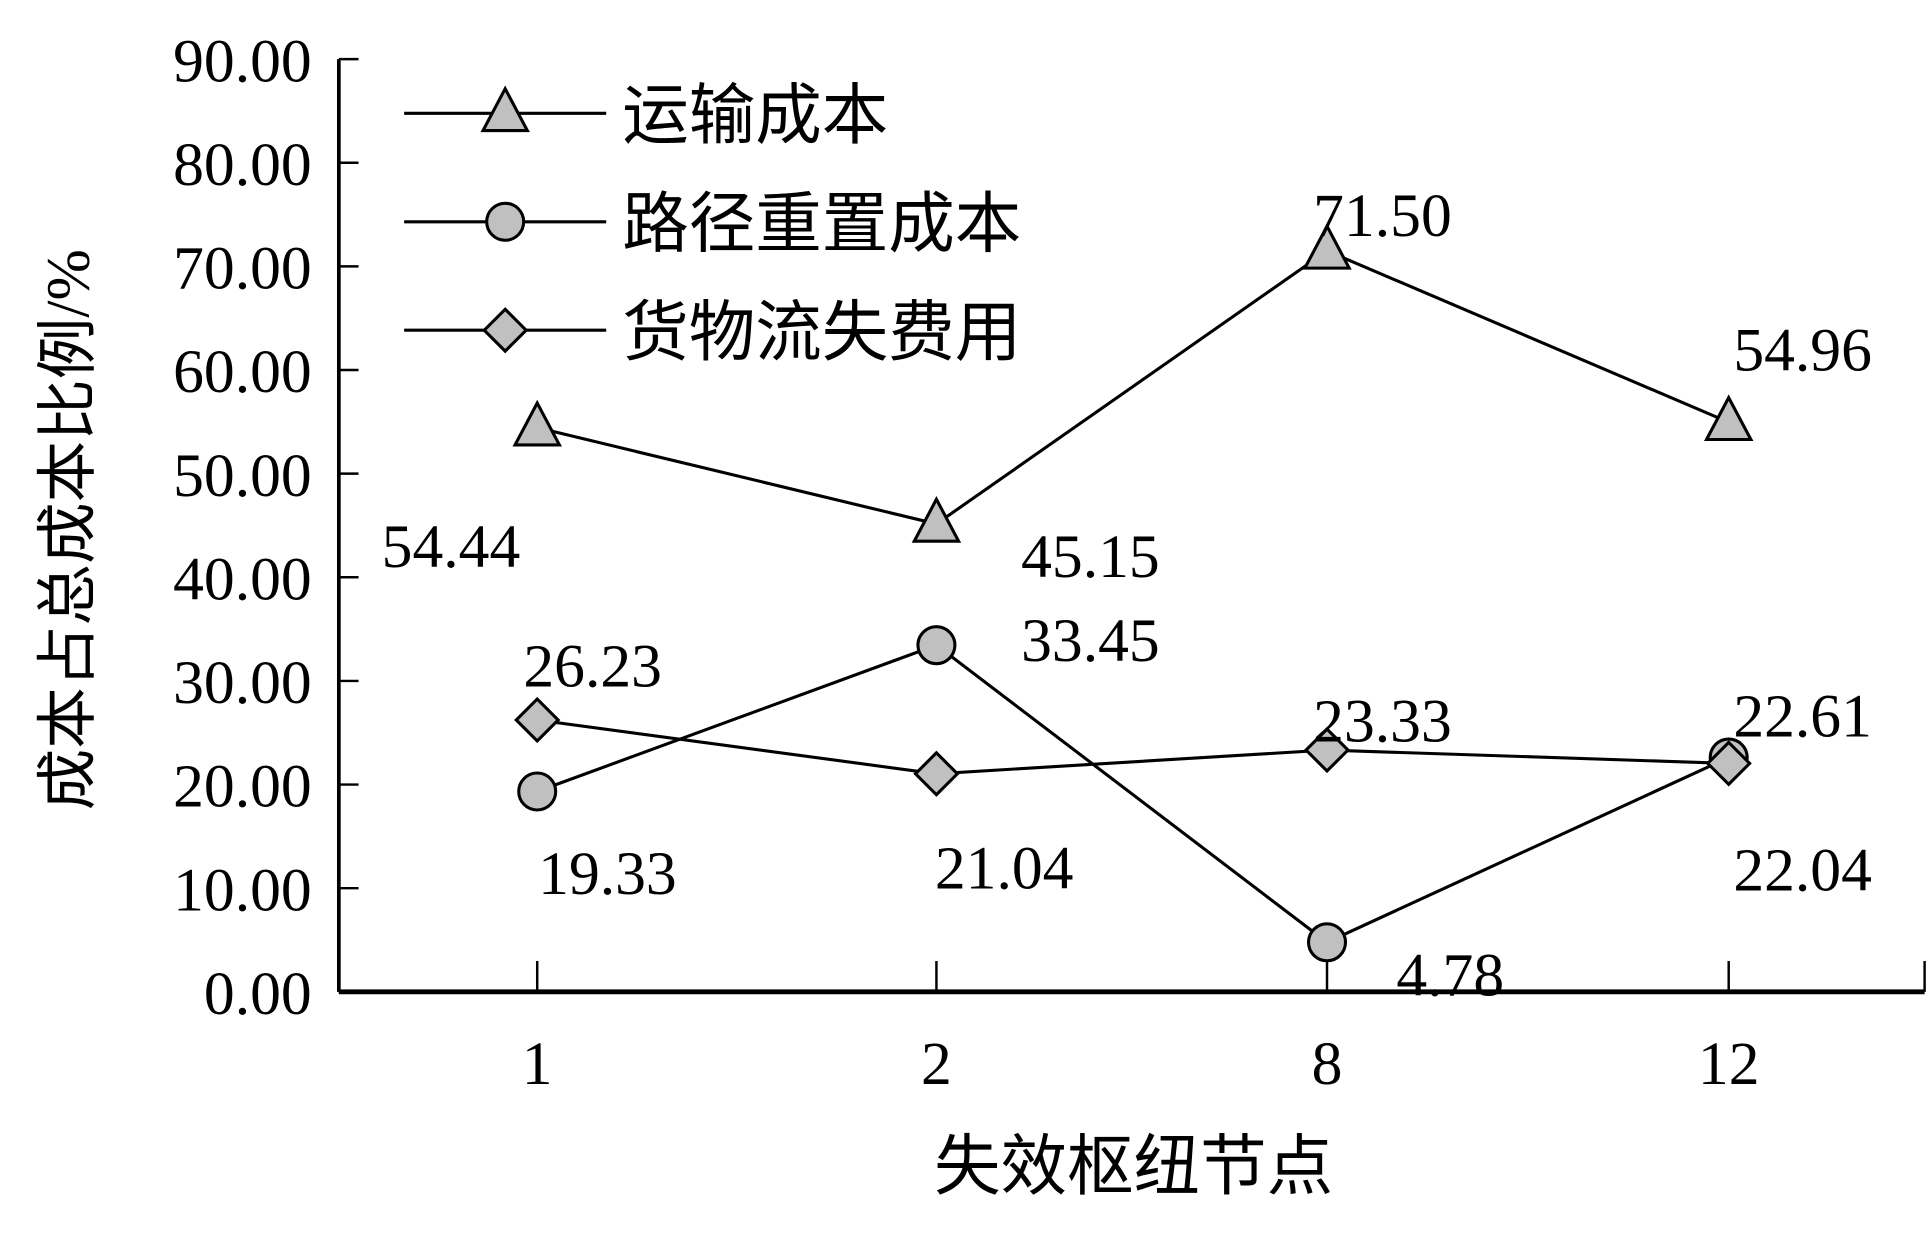 Image resolution: width=1932 pixels, height=1237 pixels. I want to click on data-label: 54.96, so click(1802, 351).